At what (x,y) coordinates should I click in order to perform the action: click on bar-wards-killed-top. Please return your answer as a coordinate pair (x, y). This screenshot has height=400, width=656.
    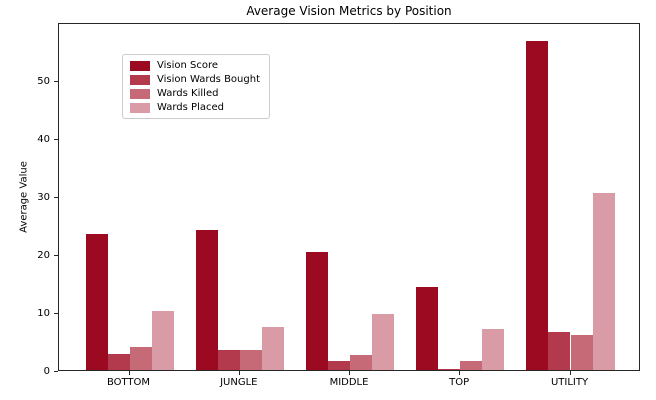
    Looking at the image, I should click on (471, 365).